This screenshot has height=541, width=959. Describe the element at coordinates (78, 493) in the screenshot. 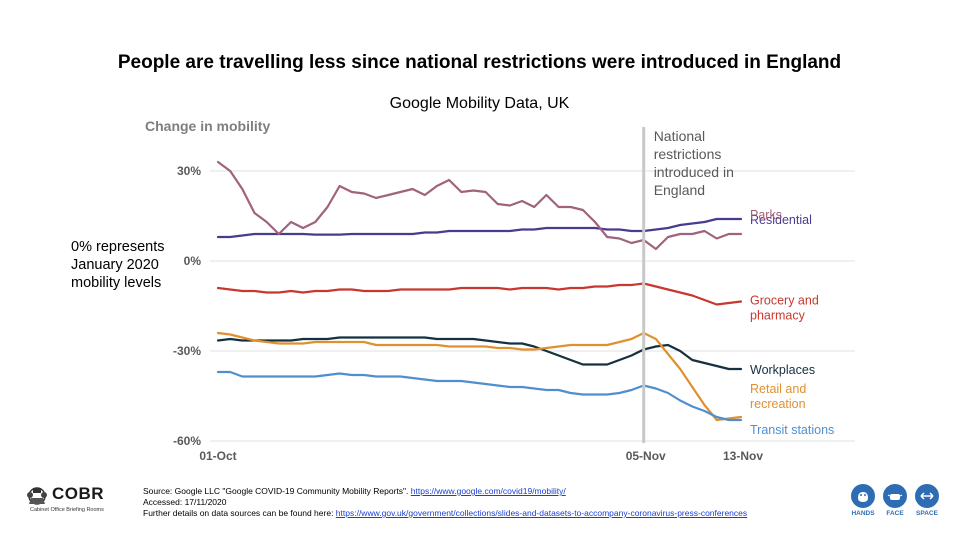

I see `cobr-name: COBR` at that location.